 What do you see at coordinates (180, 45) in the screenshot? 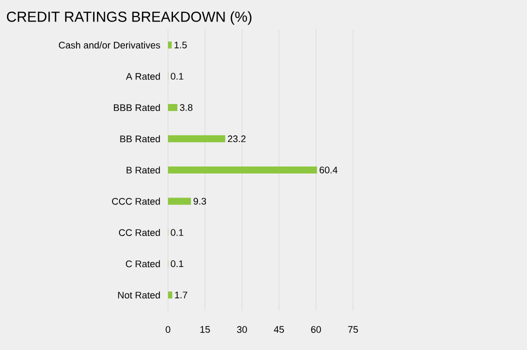
I see `data-label: 1.5` at bounding box center [180, 45].